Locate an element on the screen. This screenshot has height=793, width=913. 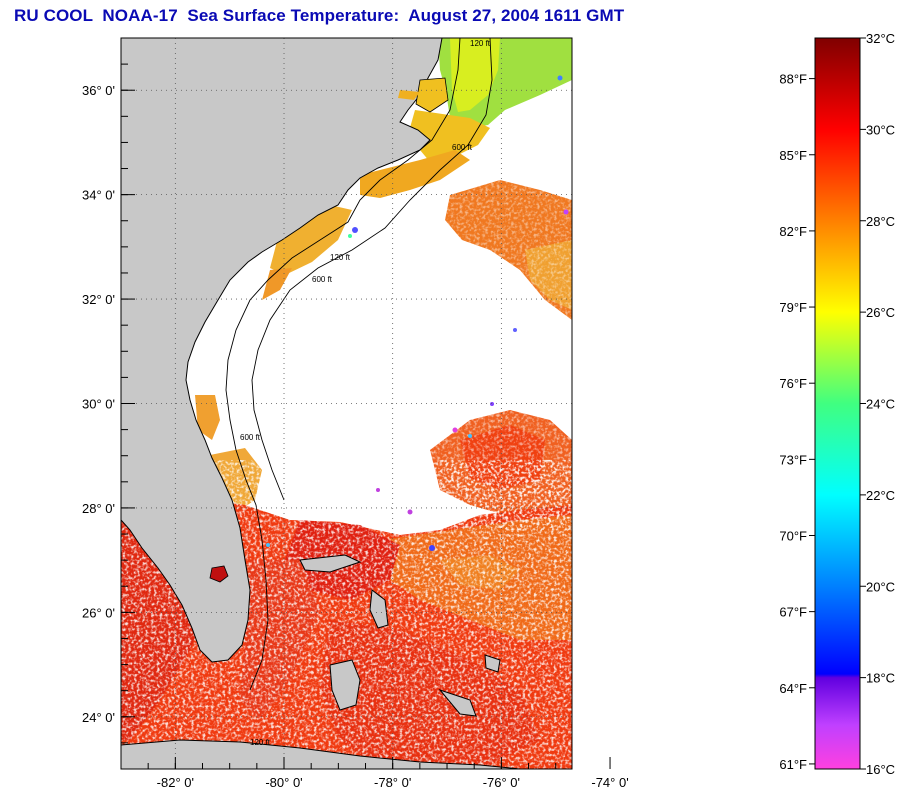
fahrenheit-label: 61°F is located at coordinates (793, 764).